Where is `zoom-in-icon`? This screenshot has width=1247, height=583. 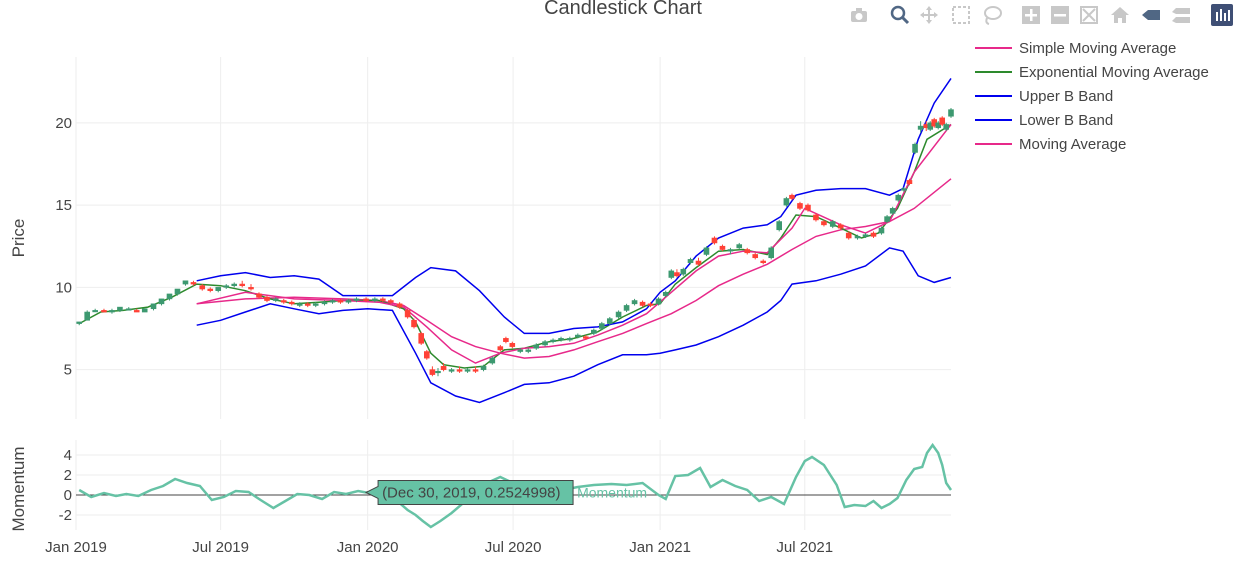 zoom-in-icon is located at coordinates (1031, 15).